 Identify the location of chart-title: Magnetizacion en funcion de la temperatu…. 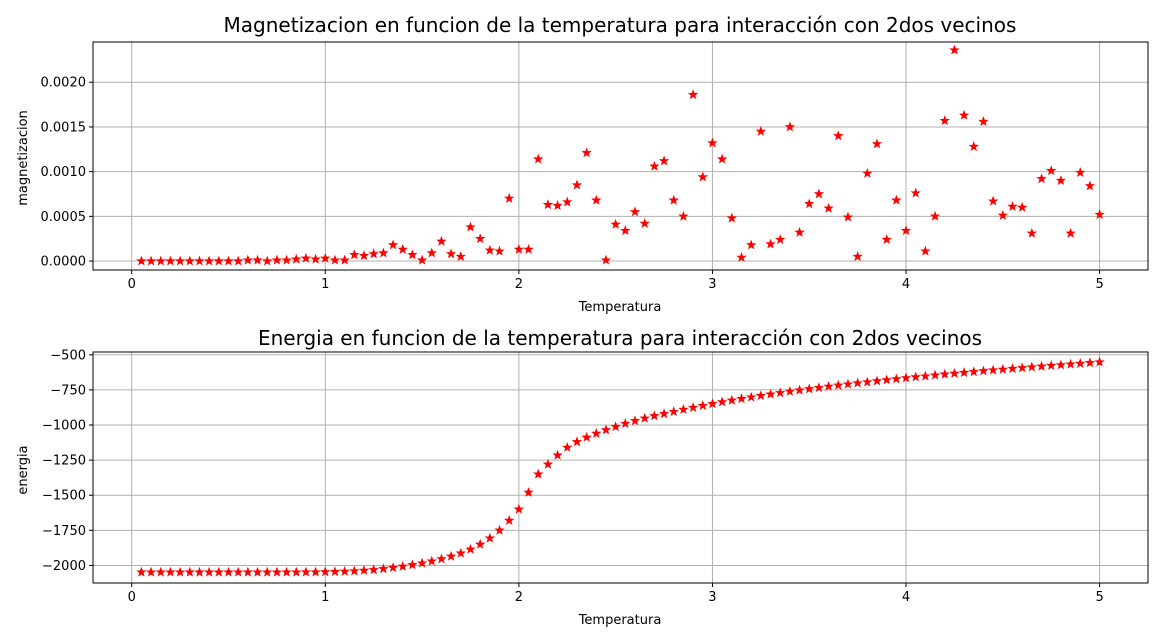
(620, 25).